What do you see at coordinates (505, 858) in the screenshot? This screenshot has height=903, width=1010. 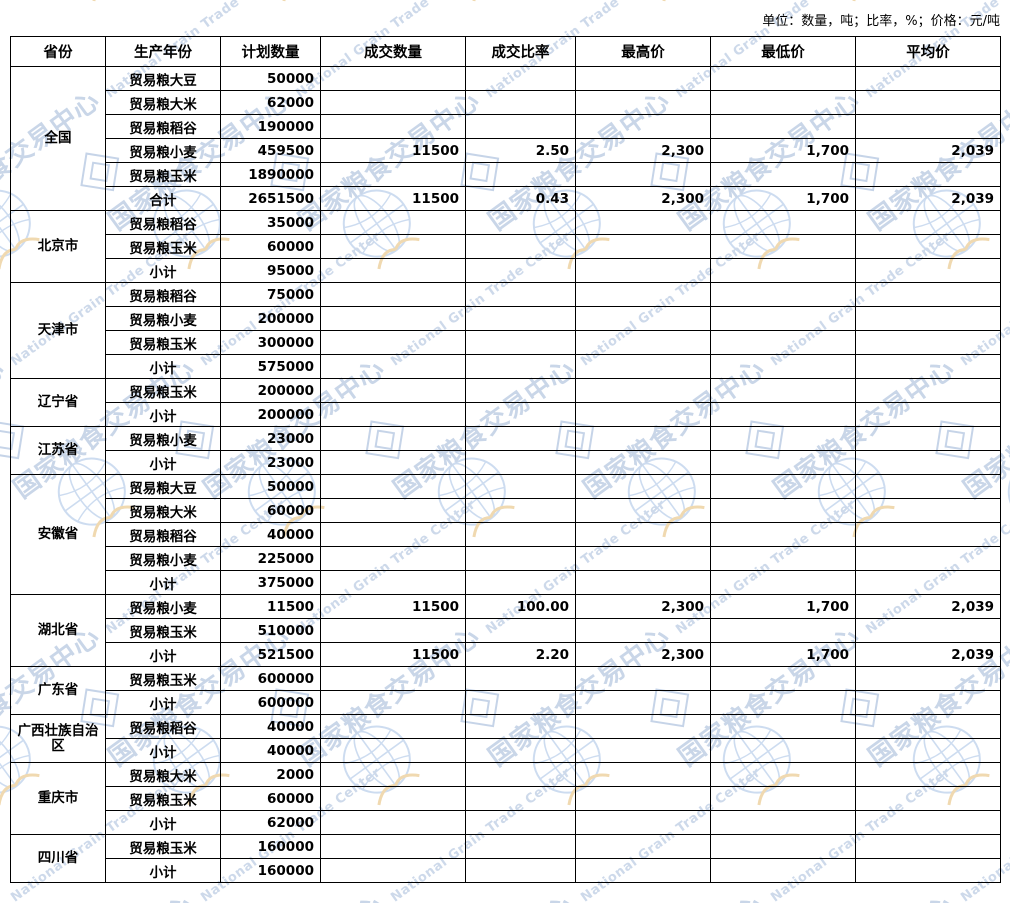 I see `table-row: 四川省 贸易粮玉米 160000` at bounding box center [505, 858].